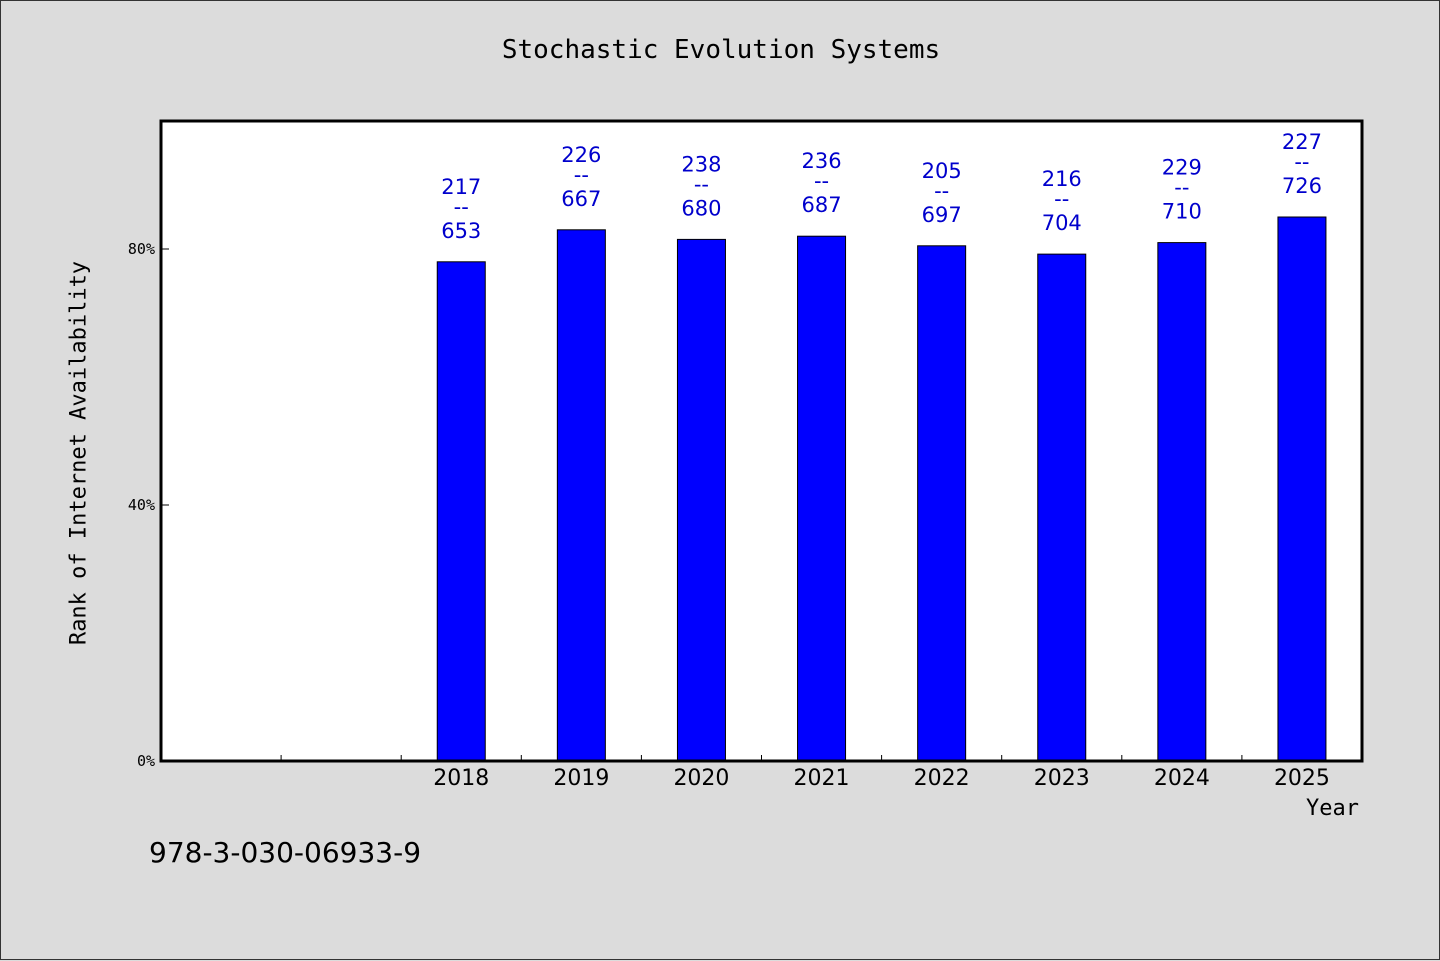 The height and width of the screenshot is (961, 1440). What do you see at coordinates (822, 161) in the screenshot?
I see `bar-label-top: 236` at bounding box center [822, 161].